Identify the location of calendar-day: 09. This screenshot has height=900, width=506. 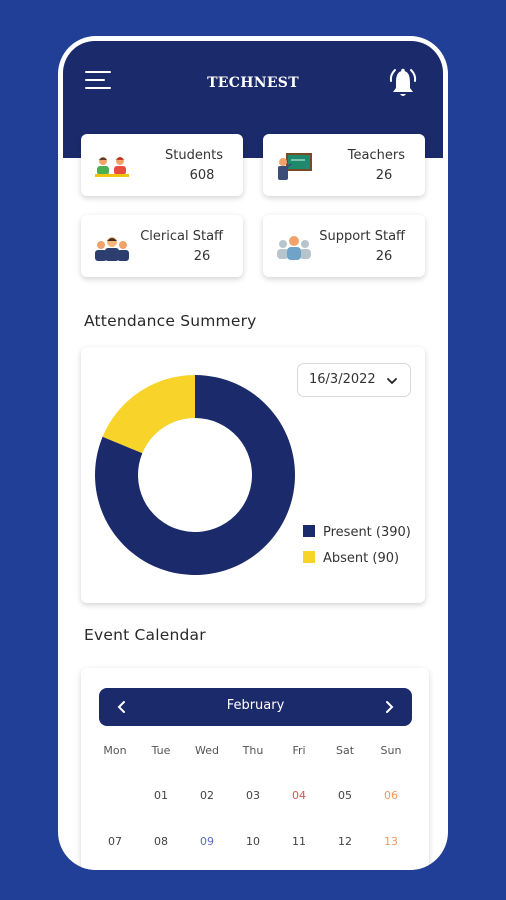
(207, 841).